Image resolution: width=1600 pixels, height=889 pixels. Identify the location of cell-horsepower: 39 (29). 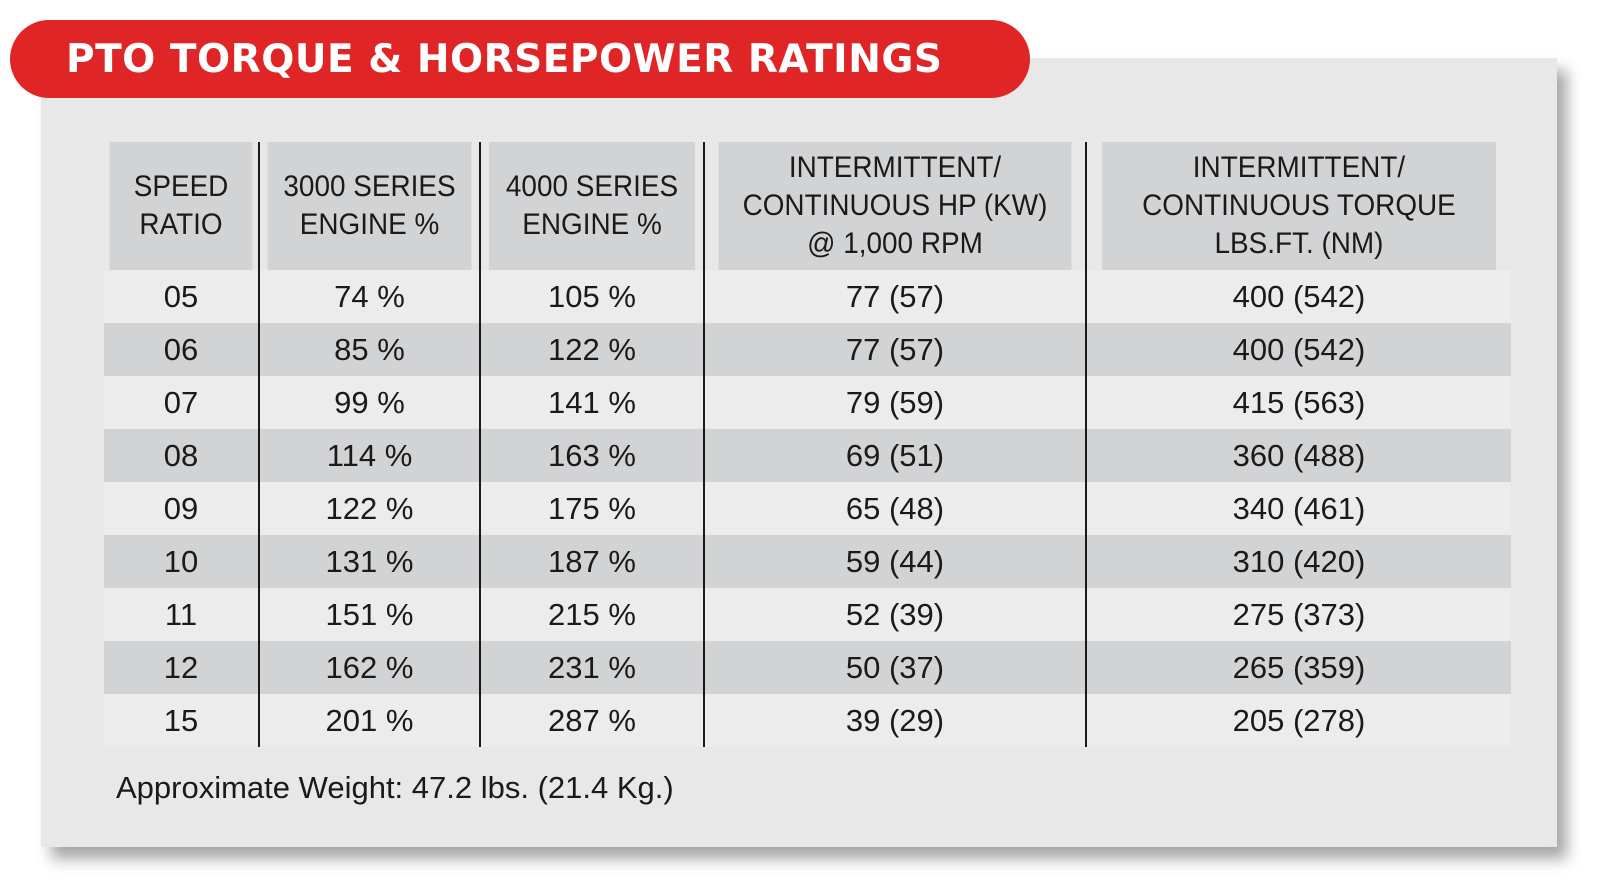
(894, 720).